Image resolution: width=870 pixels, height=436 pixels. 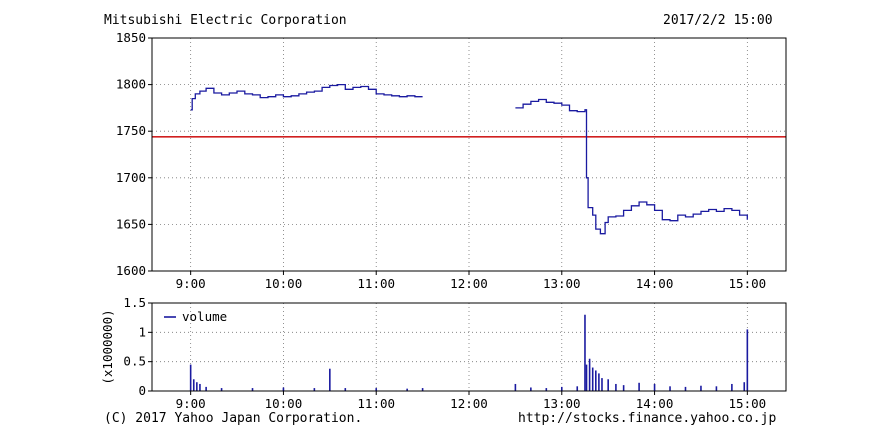 What do you see at coordinates (142, 331) in the screenshot?
I see `volume-y-tick-label: 1` at bounding box center [142, 331].